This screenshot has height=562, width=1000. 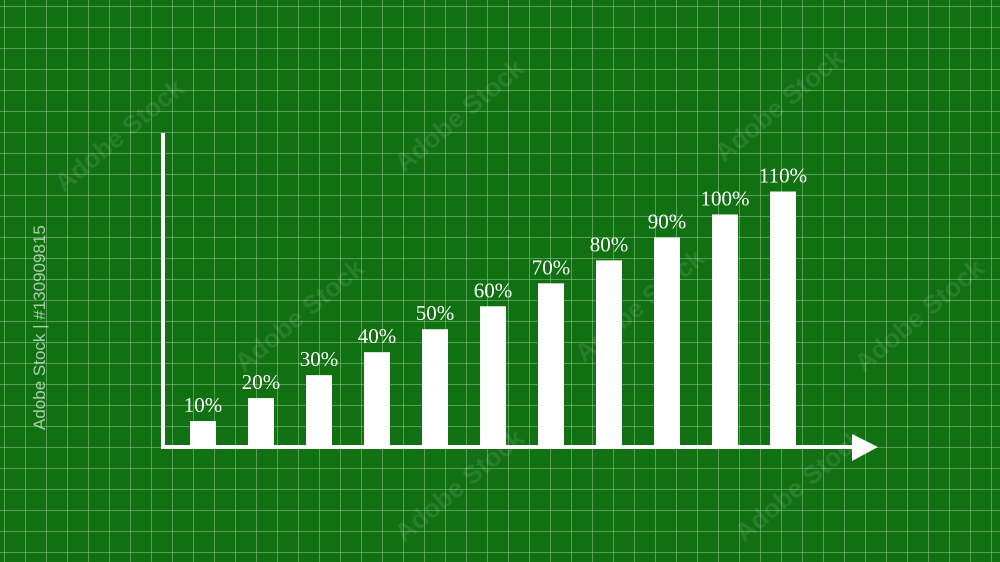 I want to click on data-label: 90%, so click(x=667, y=221).